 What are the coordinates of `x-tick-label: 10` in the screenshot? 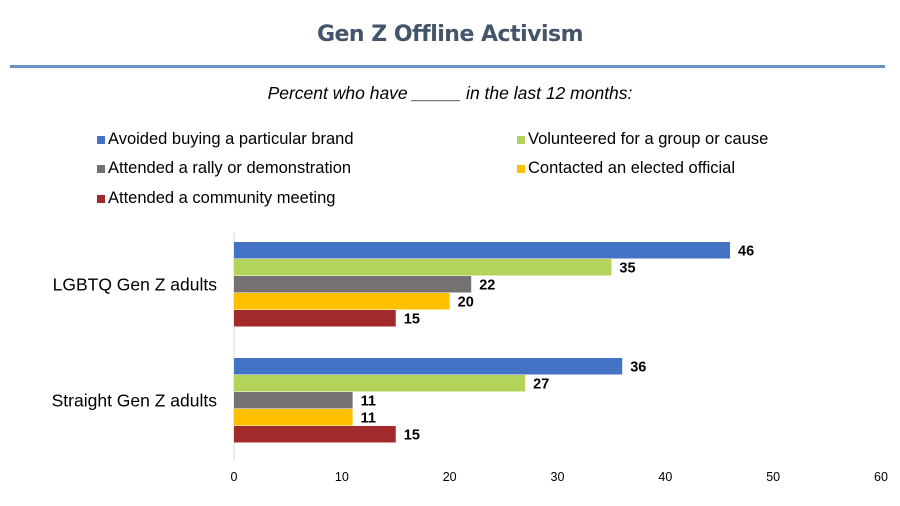 It's located at (342, 477).